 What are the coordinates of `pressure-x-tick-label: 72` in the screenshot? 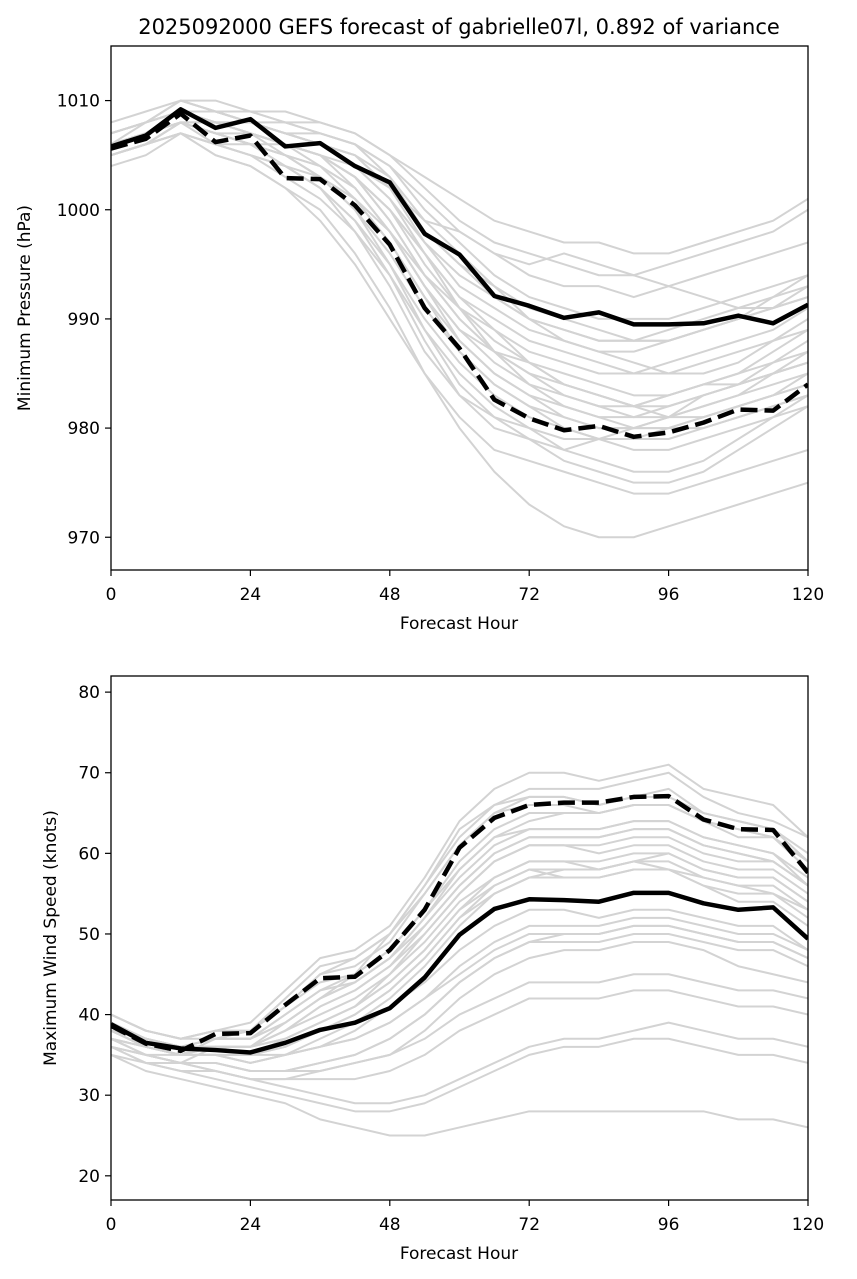 It's located at (529, 595).